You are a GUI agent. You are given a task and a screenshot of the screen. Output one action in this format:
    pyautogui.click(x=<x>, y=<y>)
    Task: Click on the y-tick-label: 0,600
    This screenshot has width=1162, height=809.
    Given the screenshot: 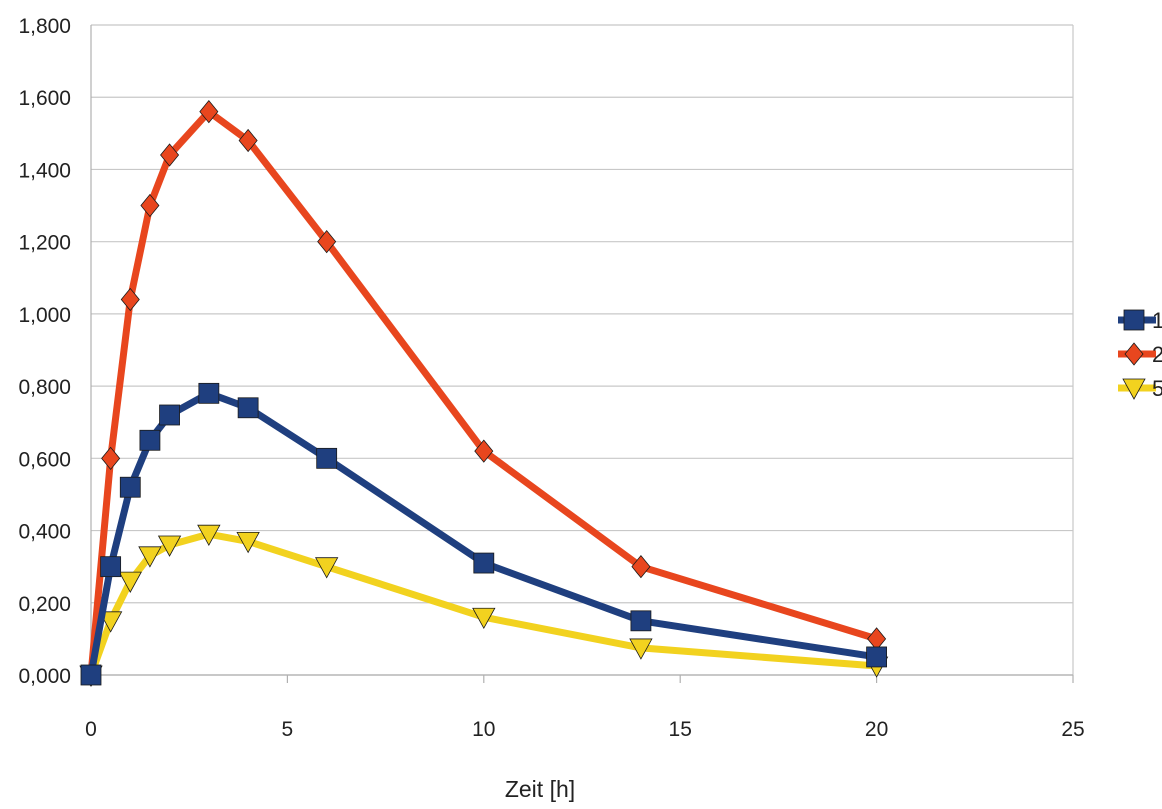 What is the action you would take?
    pyautogui.click(x=44, y=459)
    